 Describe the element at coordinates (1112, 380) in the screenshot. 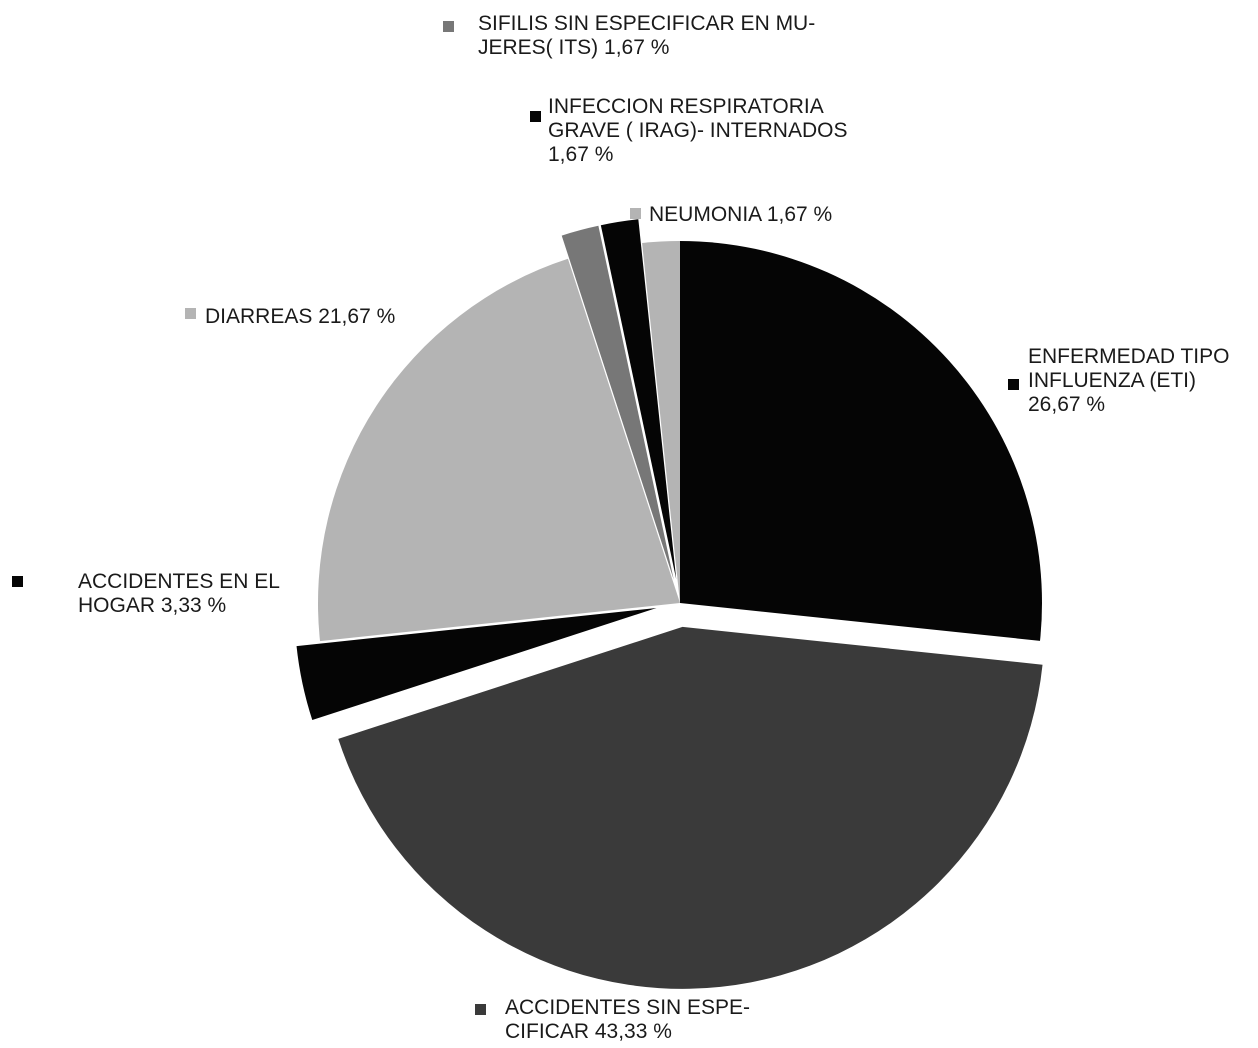

I see `label-line: INFLUENZA (ETI)` at that location.